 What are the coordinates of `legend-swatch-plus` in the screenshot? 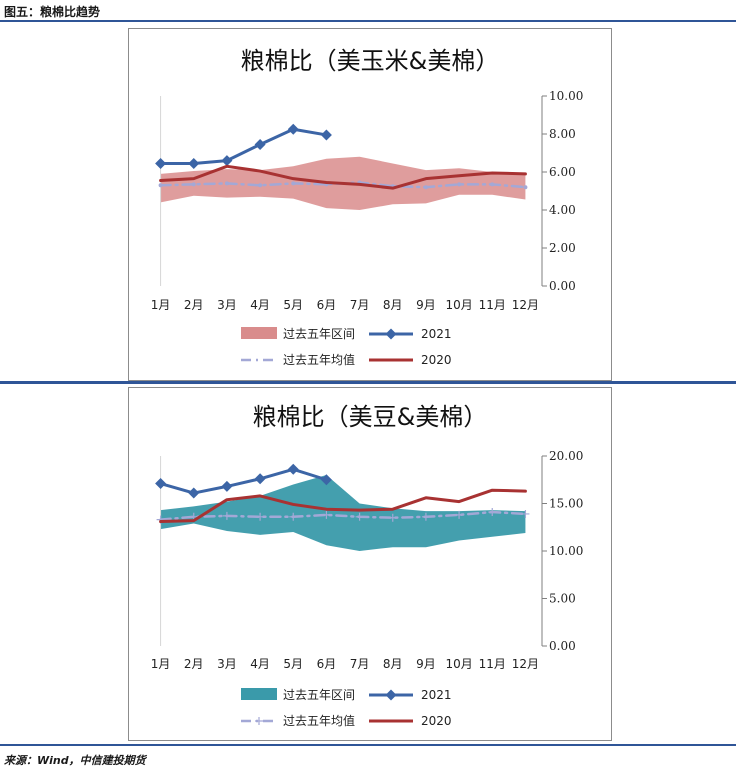 It's located at (259, 721).